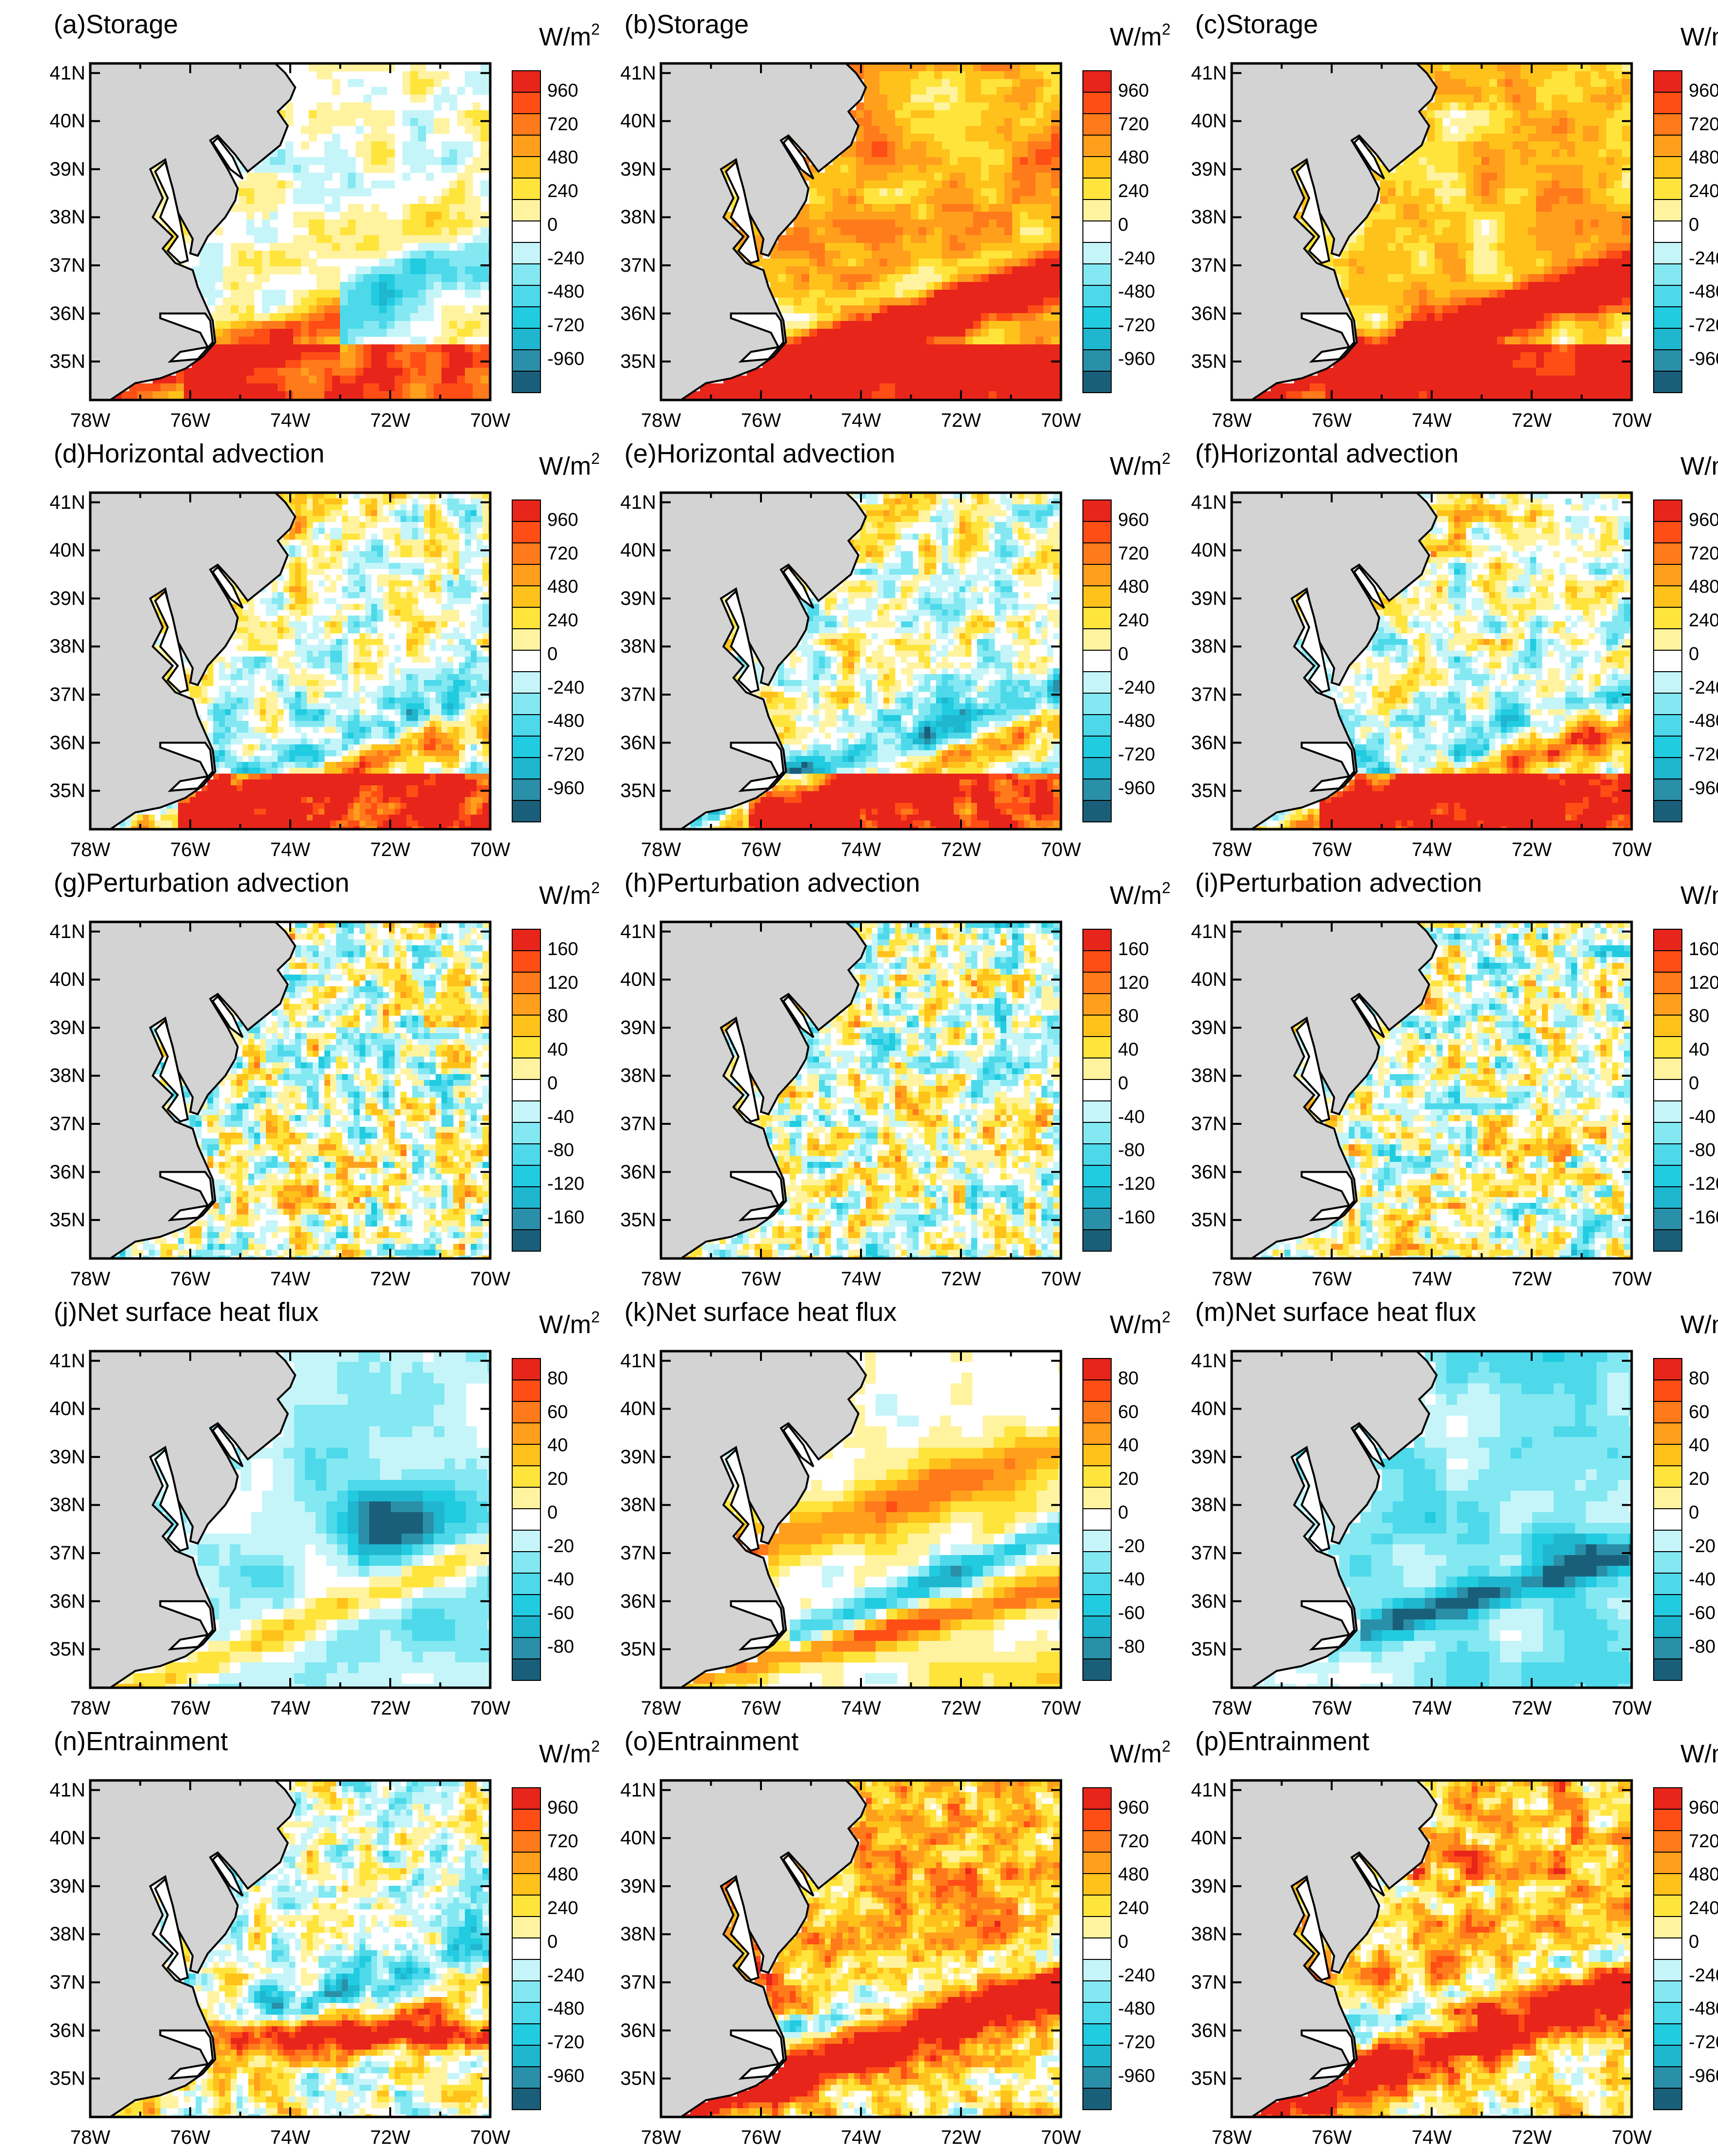  I want to click on colorbar-label: 960, so click(1133, 1807).